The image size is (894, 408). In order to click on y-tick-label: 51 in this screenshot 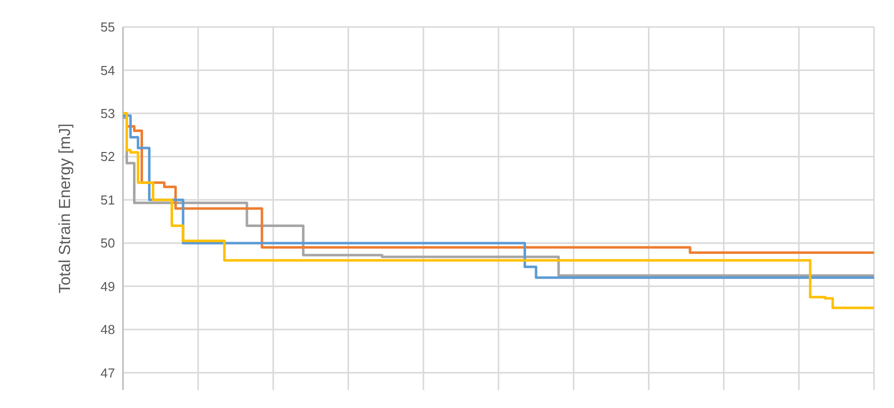, I will do `click(107, 200)`.